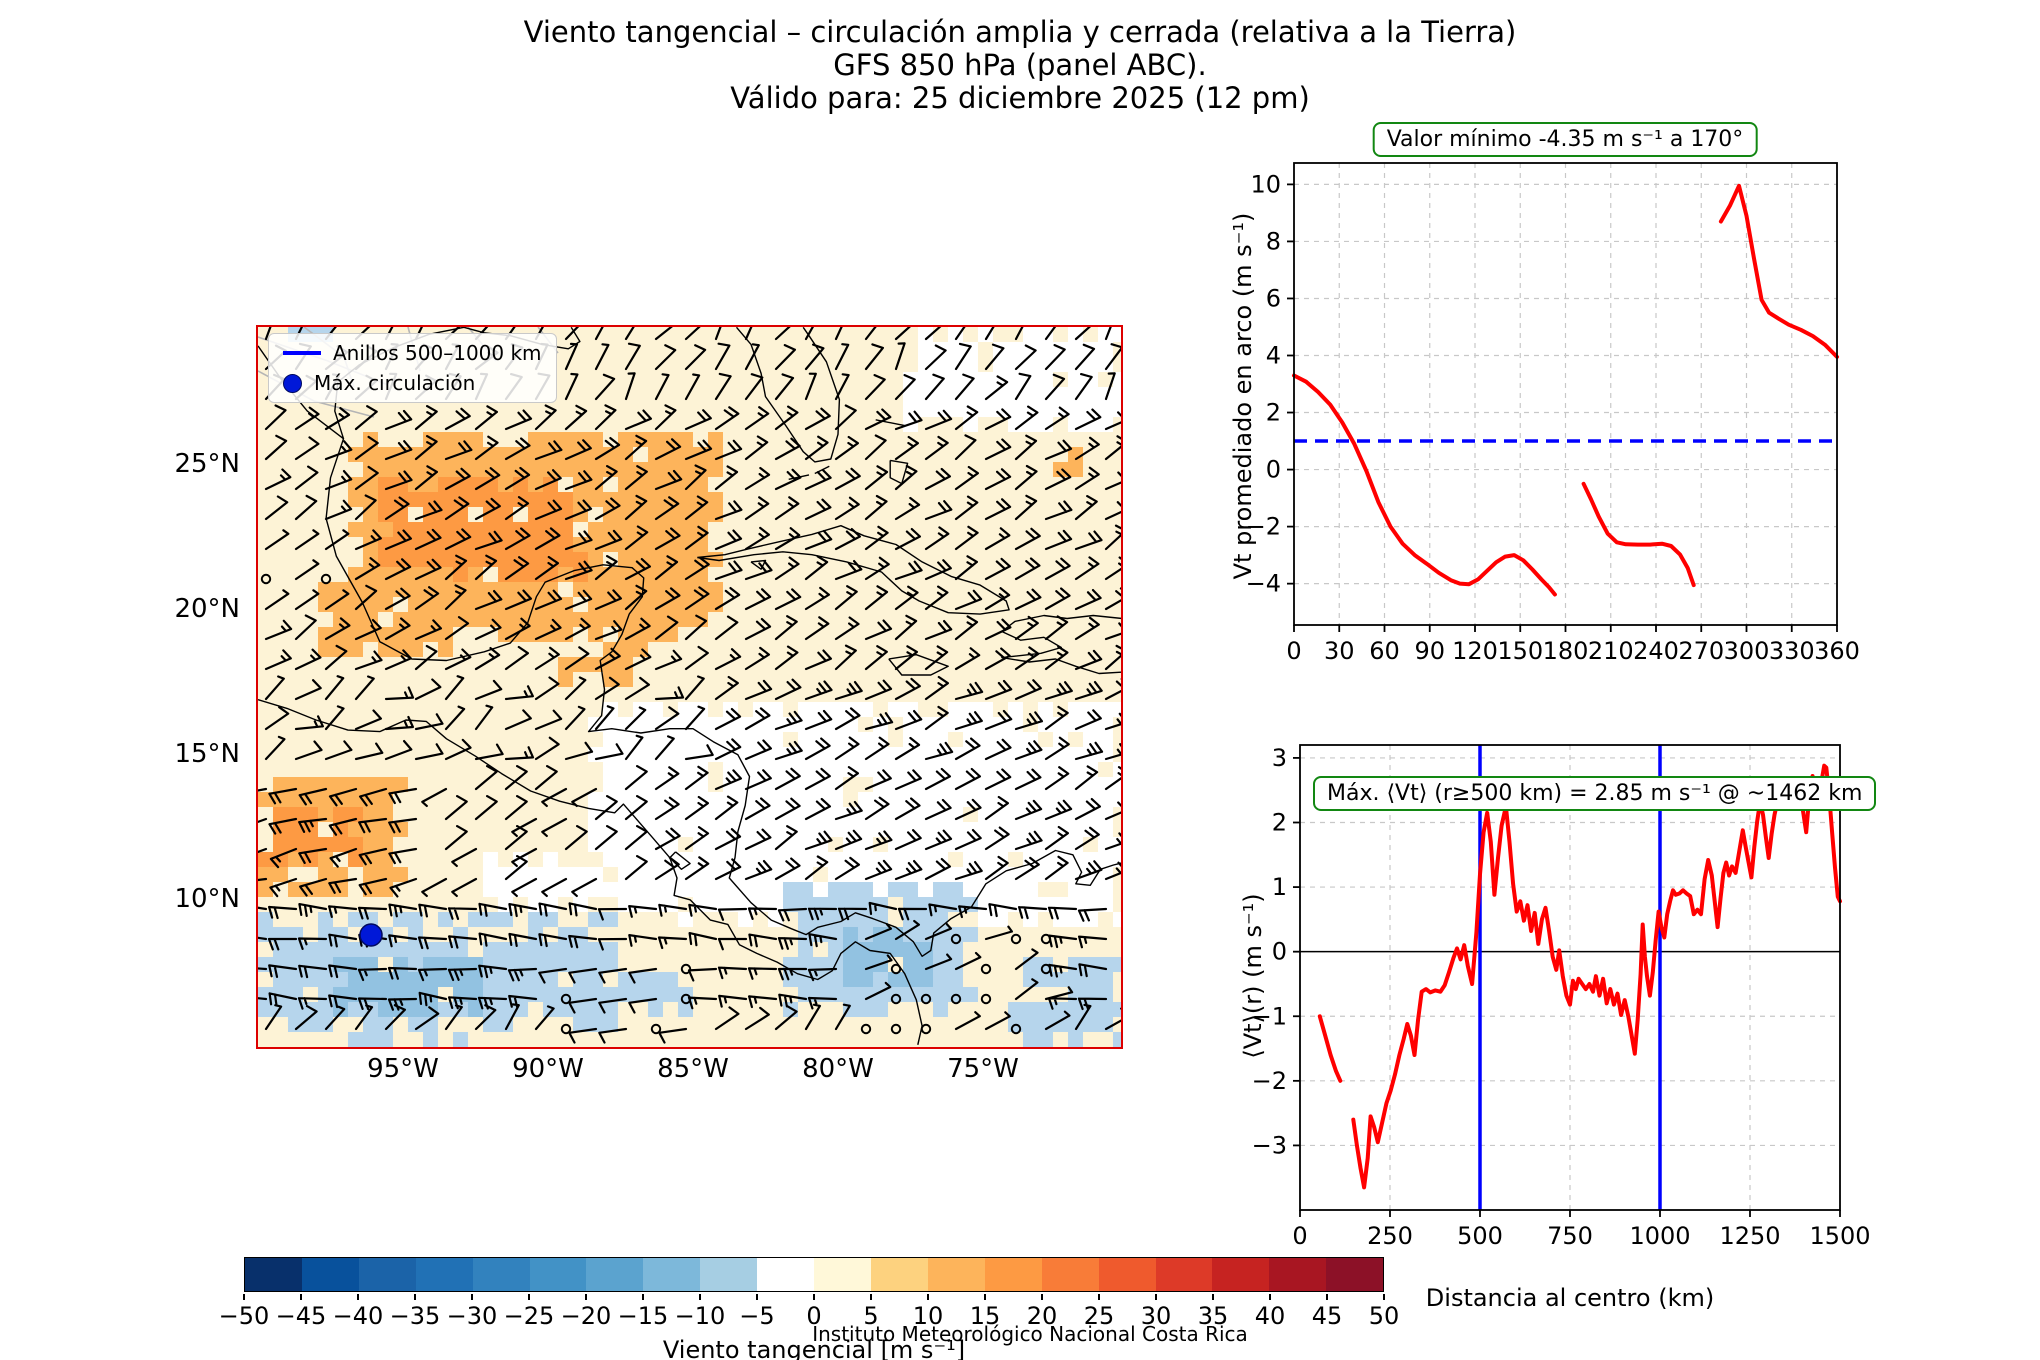 The width and height of the screenshot is (2040, 1360). Describe the element at coordinates (956, 1274) in the screenshot. I see `colorbar-segment` at that location.